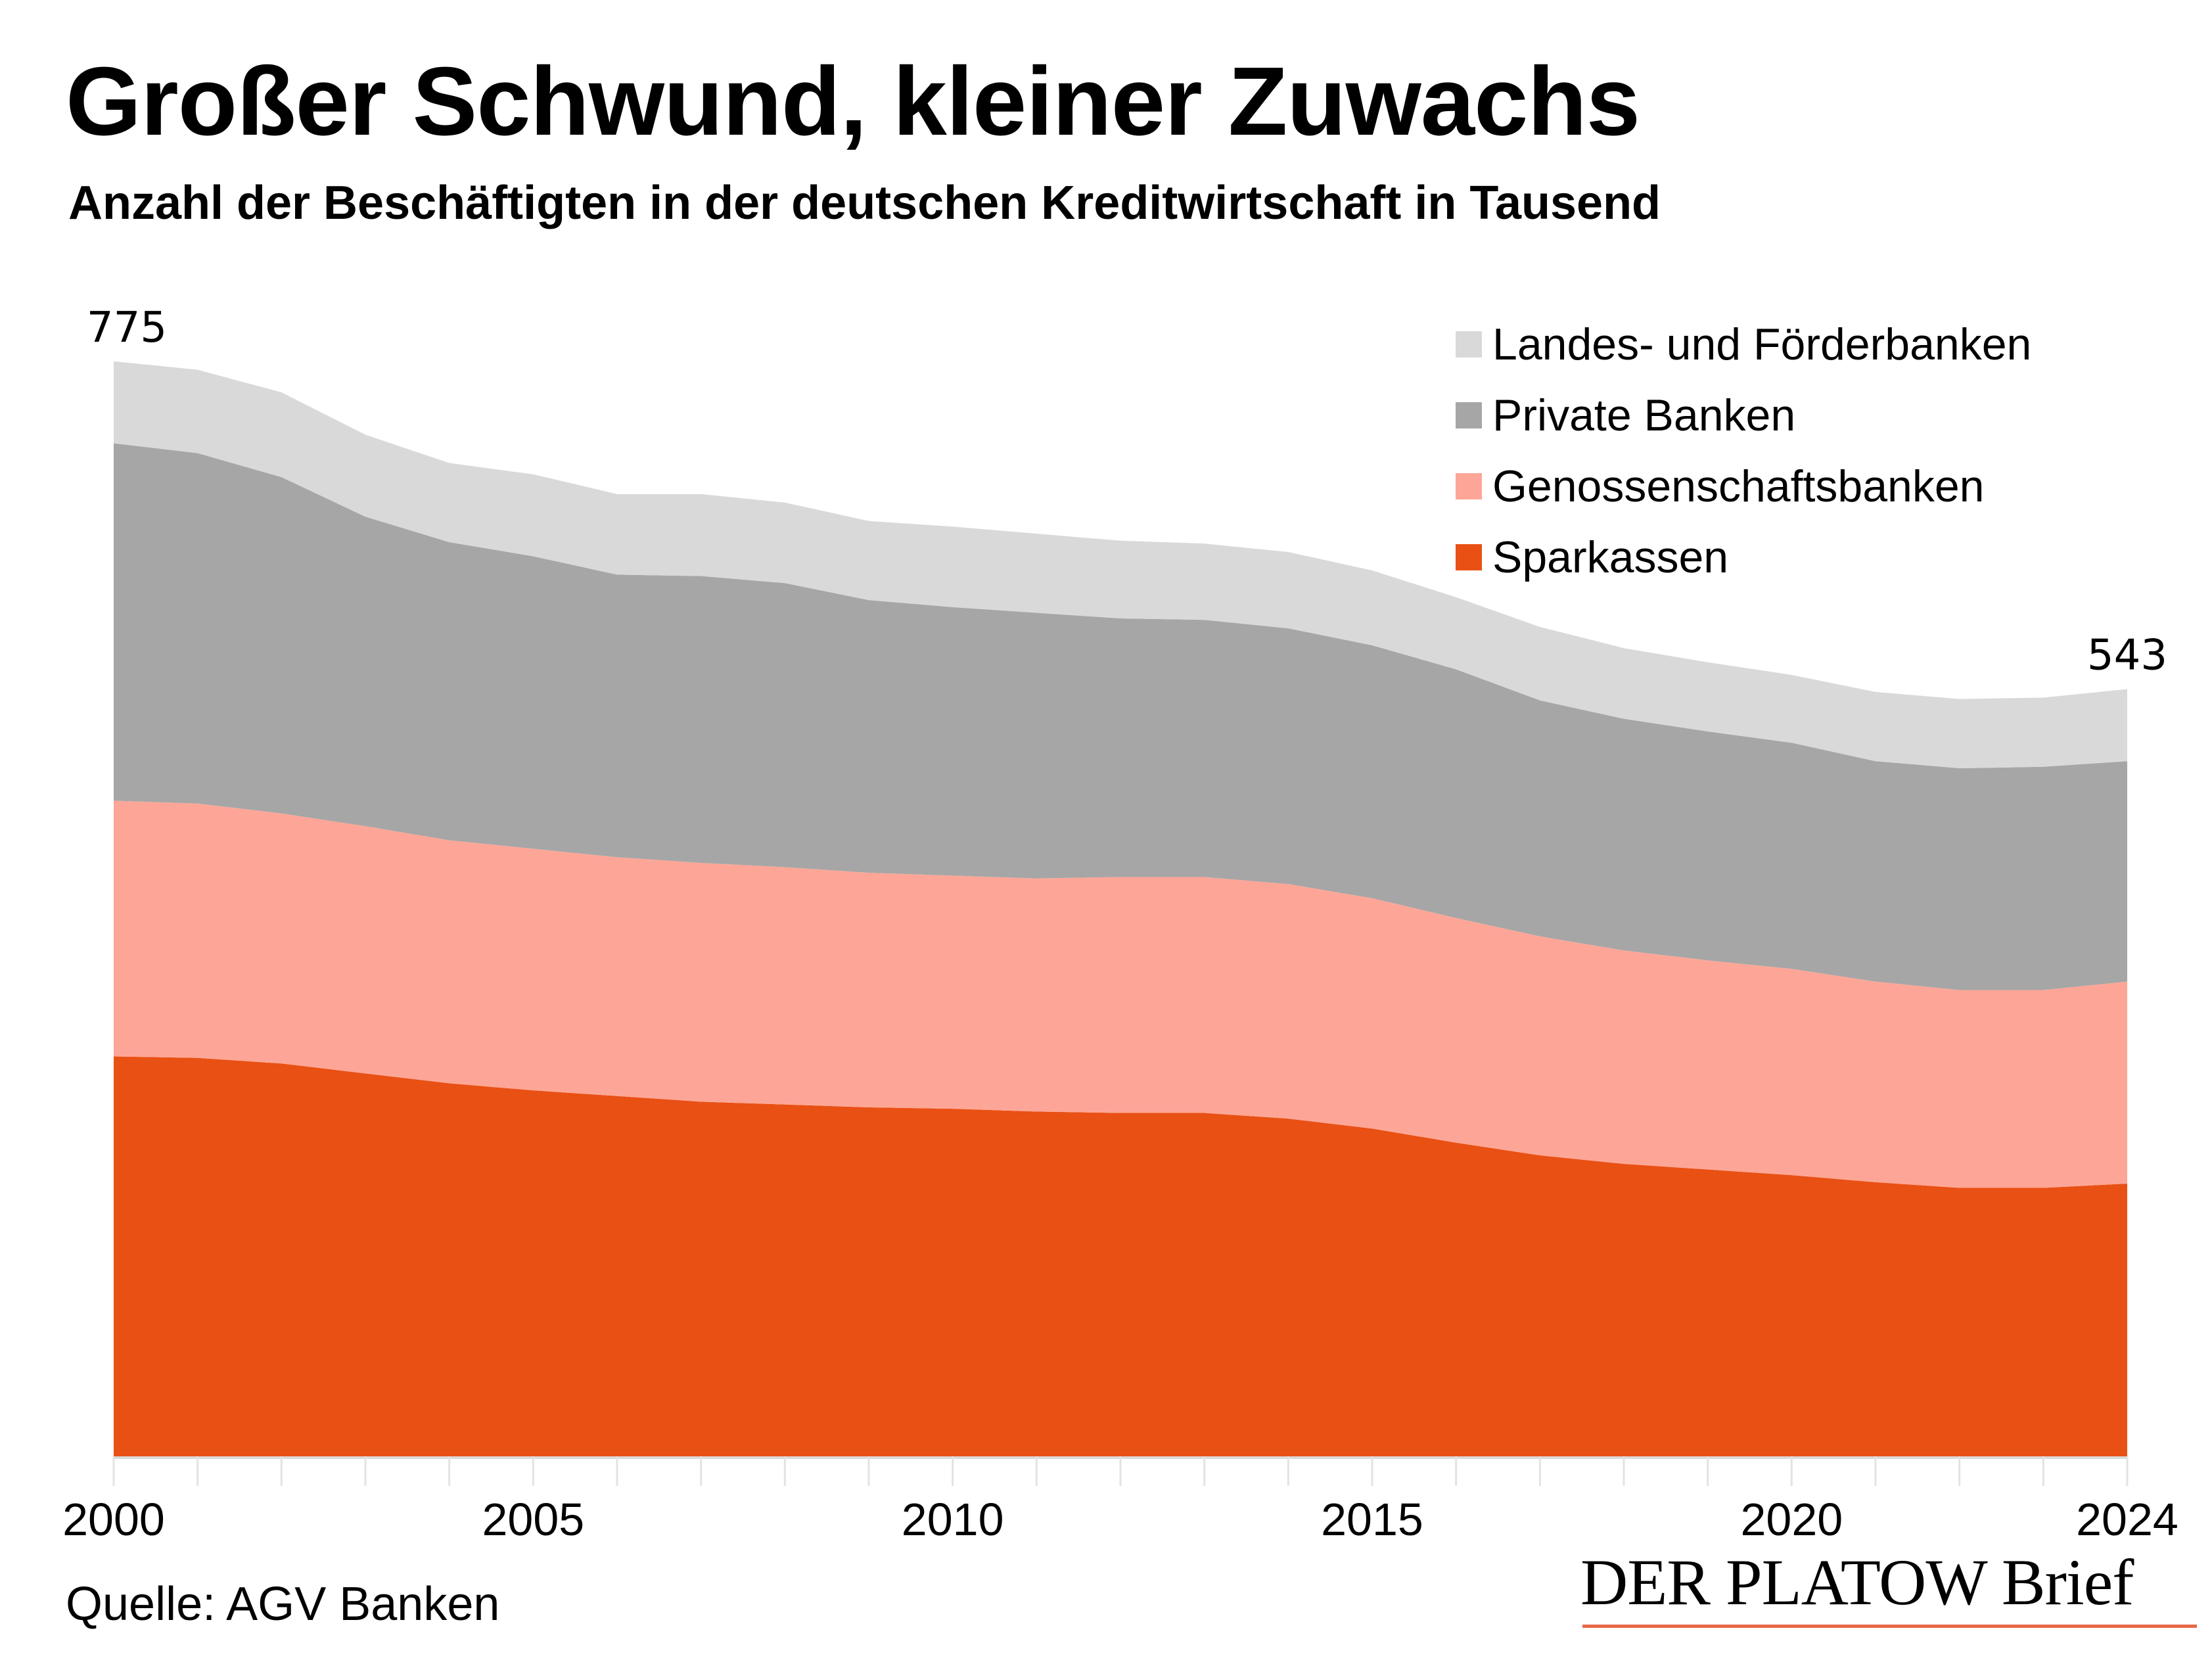  I want to click on legend-item-private-banken: Private Banken, so click(1744, 415).